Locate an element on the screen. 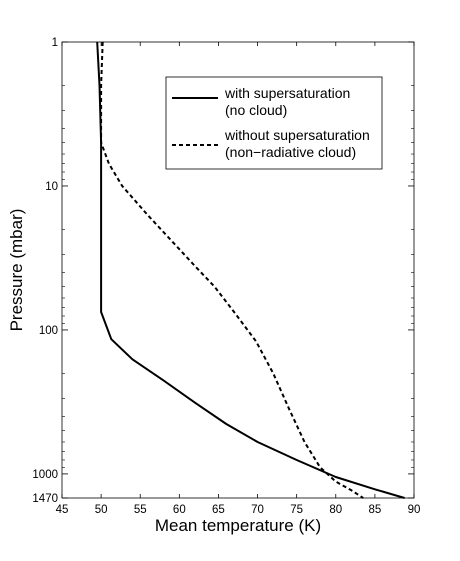 The width and height of the screenshot is (460, 561). x-tick-label: 50 is located at coordinates (101, 510).